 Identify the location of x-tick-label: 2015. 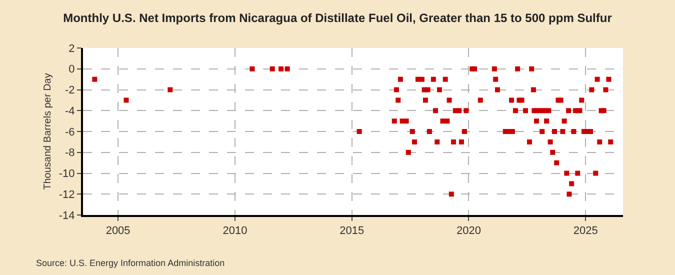
(352, 231).